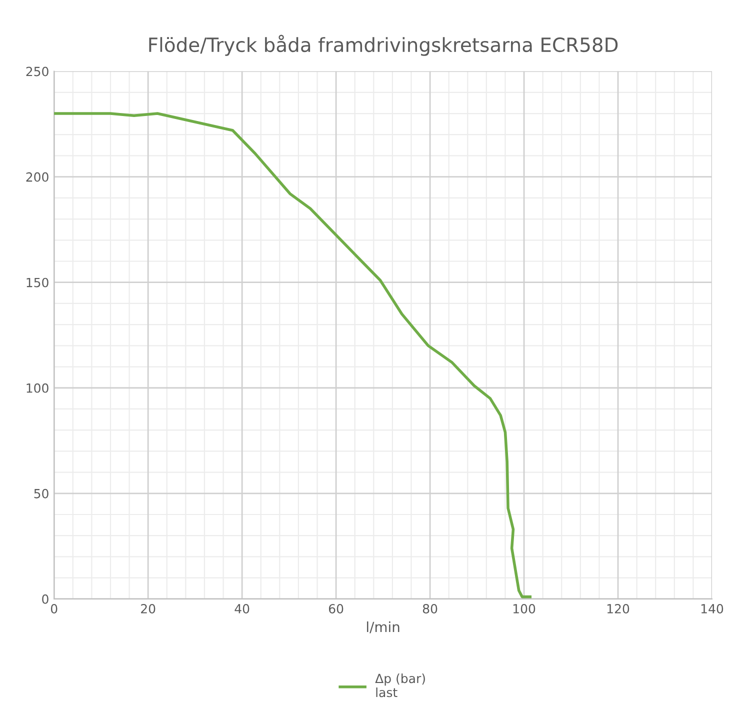  I want to click on x-tick-label: 20, so click(148, 609).